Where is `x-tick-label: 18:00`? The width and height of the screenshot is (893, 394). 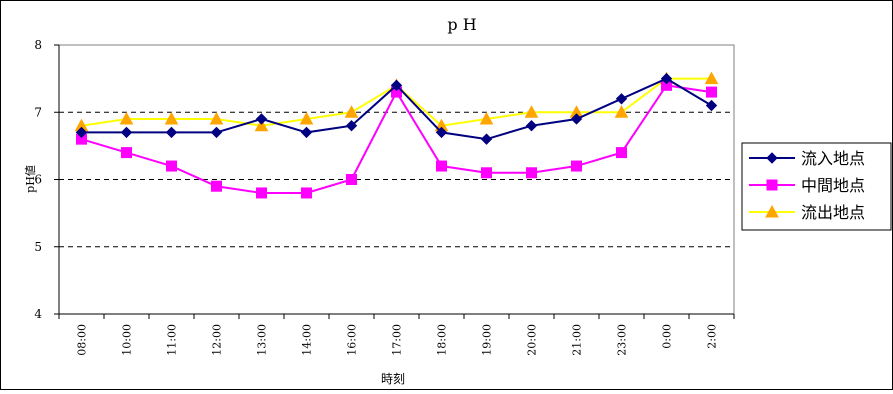 x-tick-label: 18:00 is located at coordinates (442, 340).